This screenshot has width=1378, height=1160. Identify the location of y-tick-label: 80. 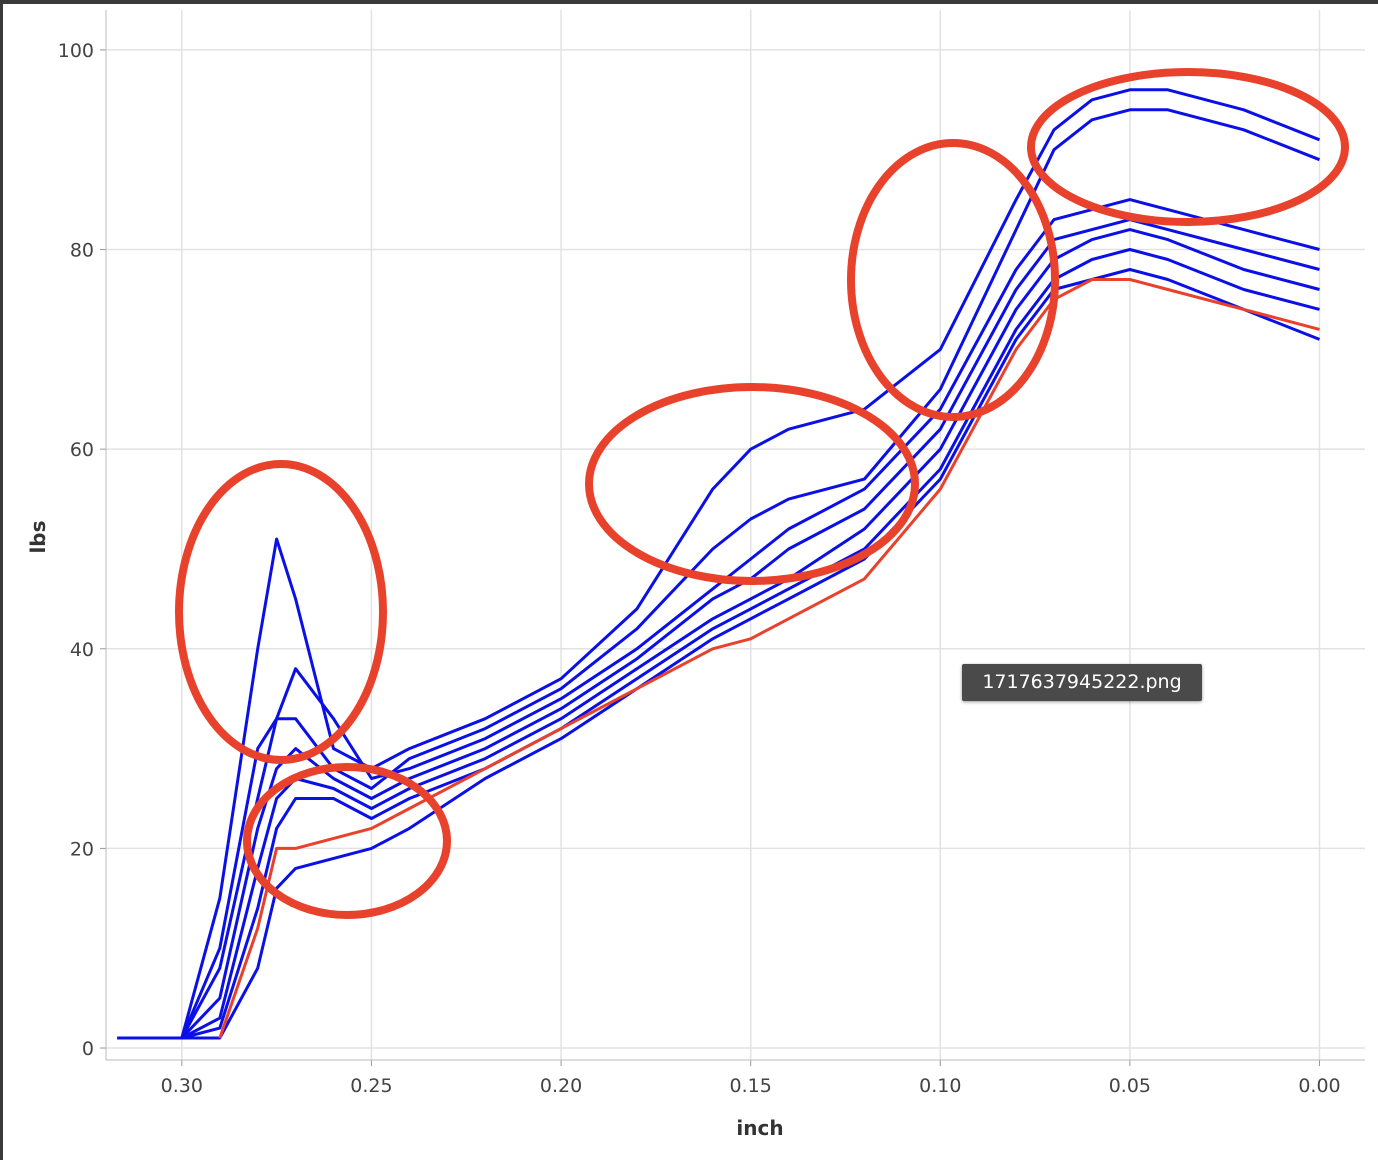
(82, 251).